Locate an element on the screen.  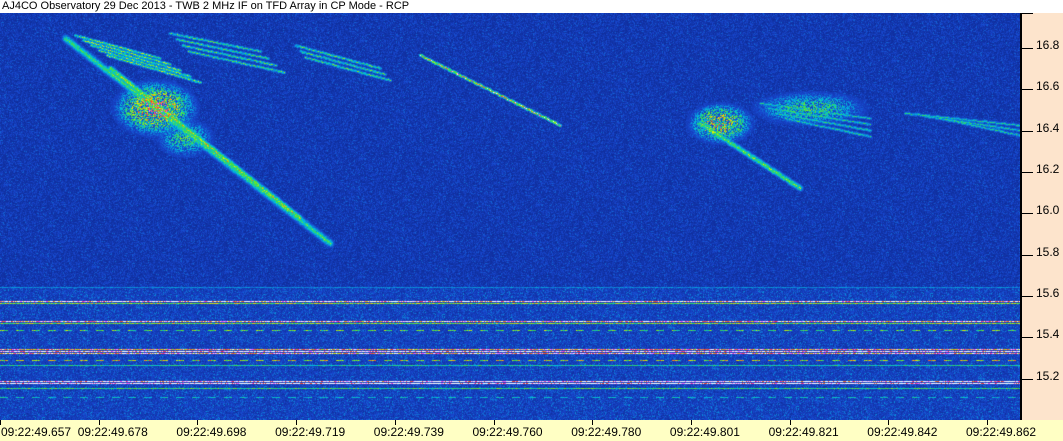
x-tick-label: 09:22:49.842 is located at coordinates (902, 432).